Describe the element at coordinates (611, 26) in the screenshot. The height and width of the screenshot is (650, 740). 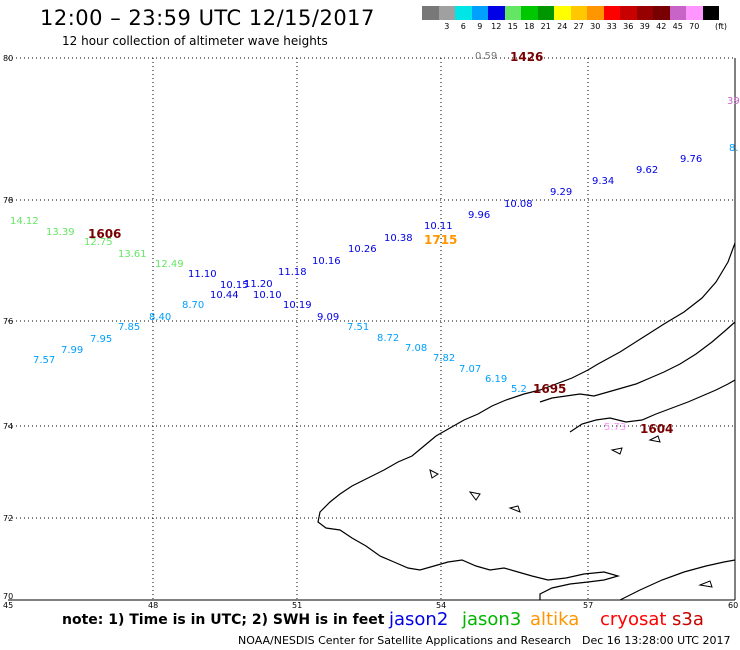
I see `scale-tick-label: 33` at that location.